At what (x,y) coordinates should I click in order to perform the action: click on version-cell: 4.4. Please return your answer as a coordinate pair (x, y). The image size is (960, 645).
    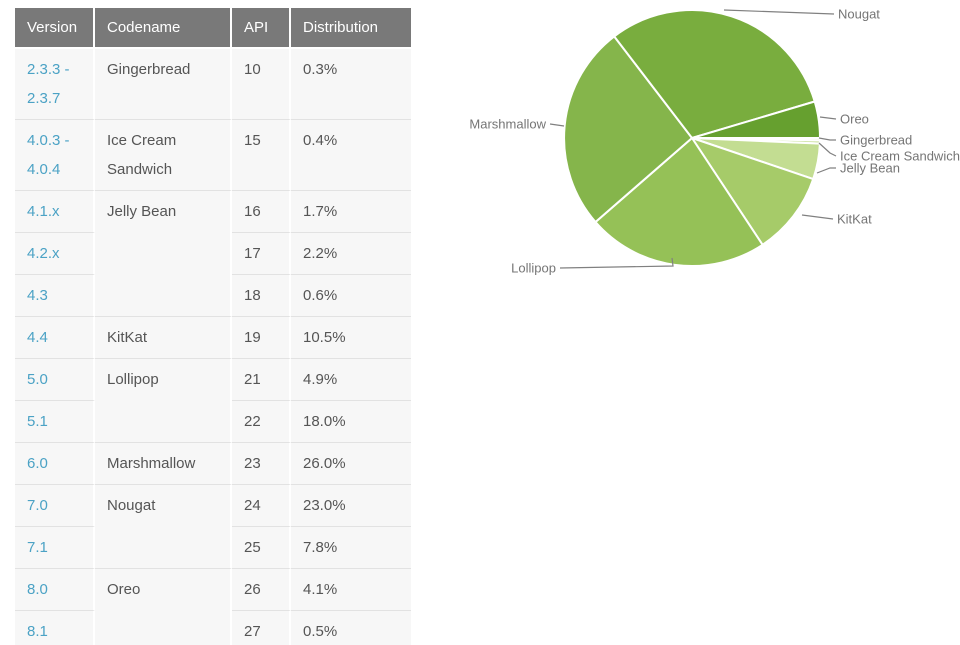
    Looking at the image, I should click on (55, 338).